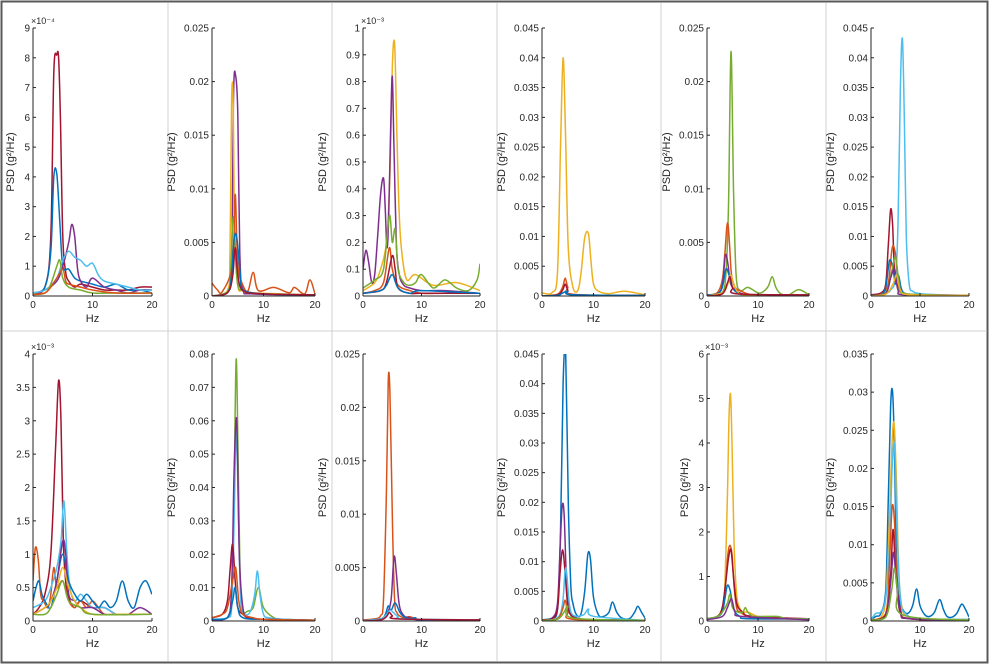 The height and width of the screenshot is (664, 989). I want to click on y-tick-label: 2.5, so click(23, 455).